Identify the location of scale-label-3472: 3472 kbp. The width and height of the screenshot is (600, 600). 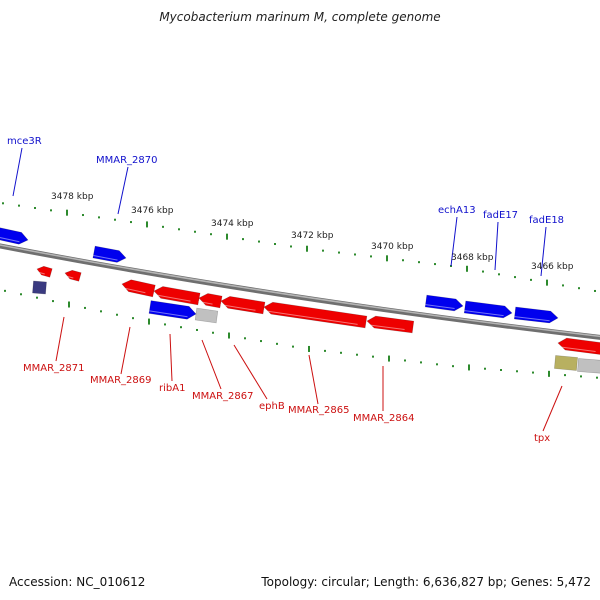
(312, 236).